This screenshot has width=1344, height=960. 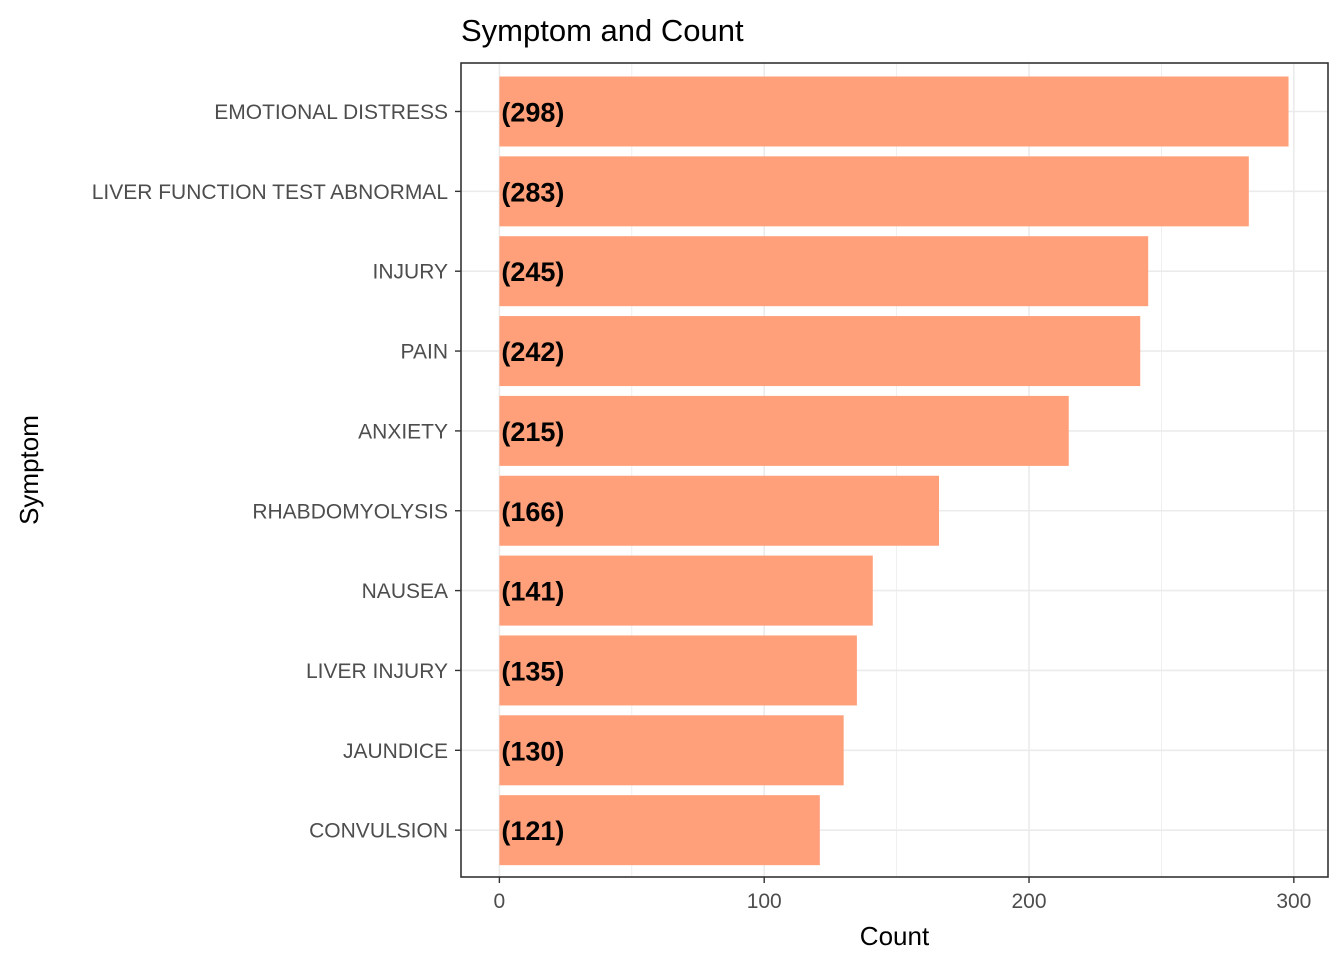 I want to click on data-label: (166), so click(x=532, y=512).